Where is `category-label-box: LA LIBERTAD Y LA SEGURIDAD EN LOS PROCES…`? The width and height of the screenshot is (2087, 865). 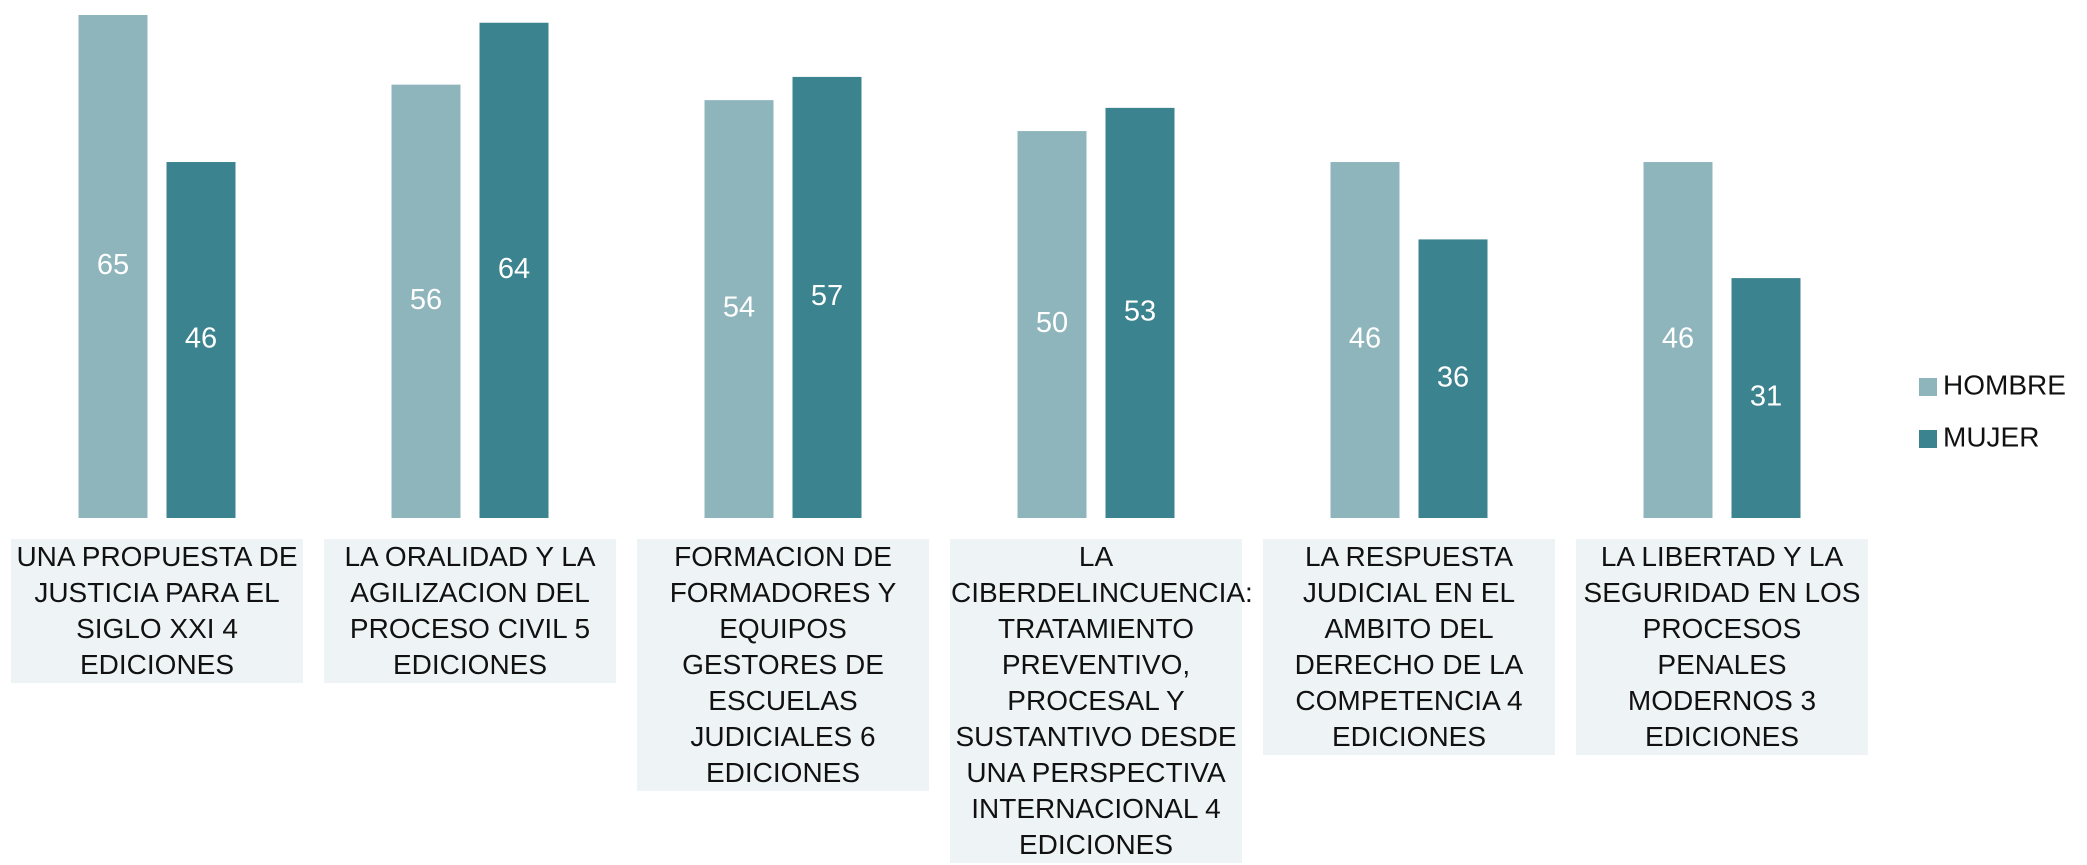
category-label-box: LA LIBERTAD Y LA SEGURIDAD EN LOS PROCES… is located at coordinates (1722, 647).